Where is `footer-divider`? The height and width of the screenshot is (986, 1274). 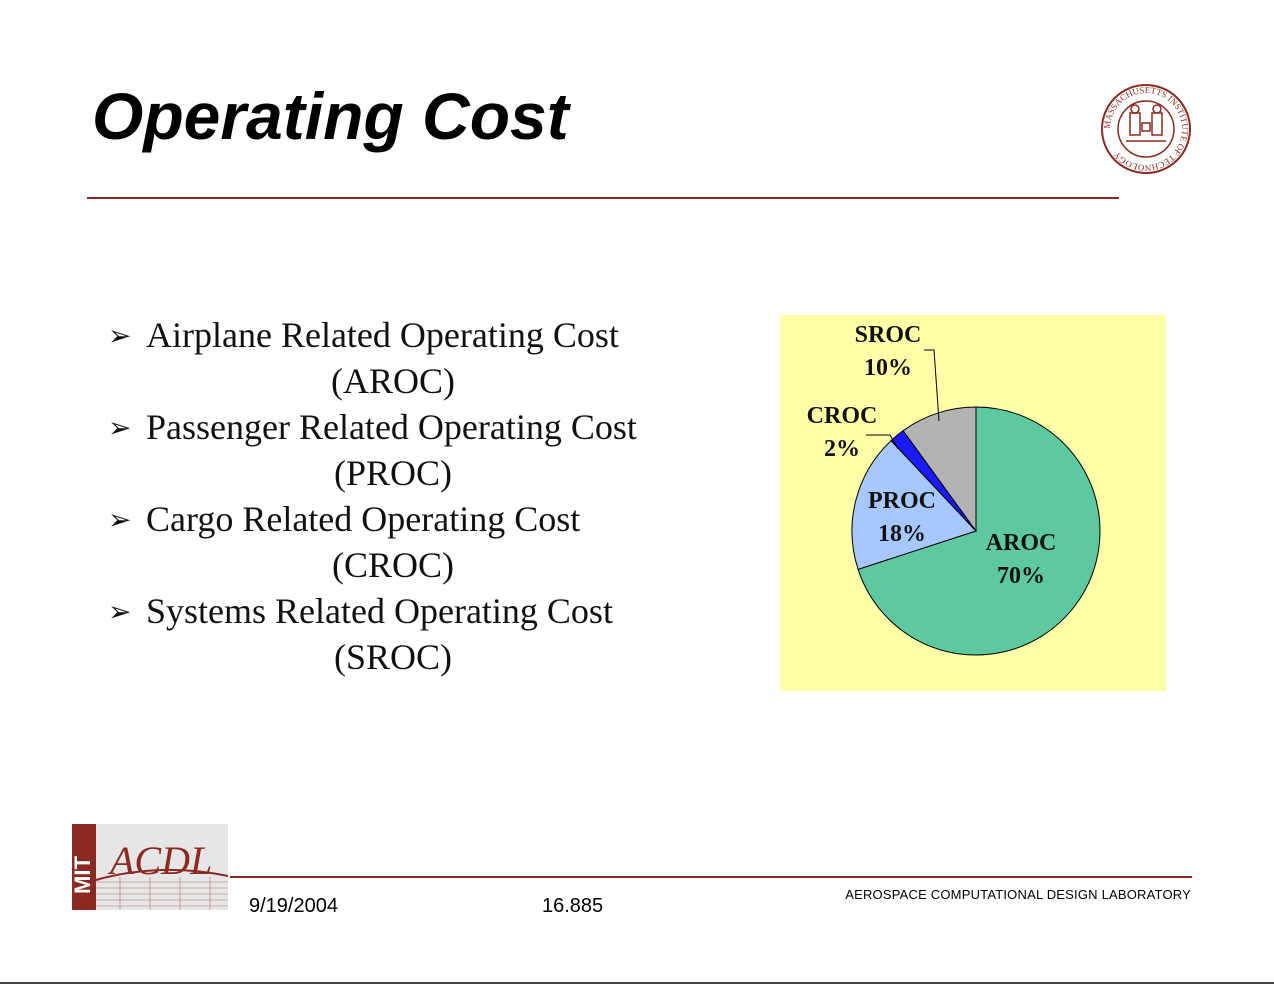
footer-divider is located at coordinates (711, 877).